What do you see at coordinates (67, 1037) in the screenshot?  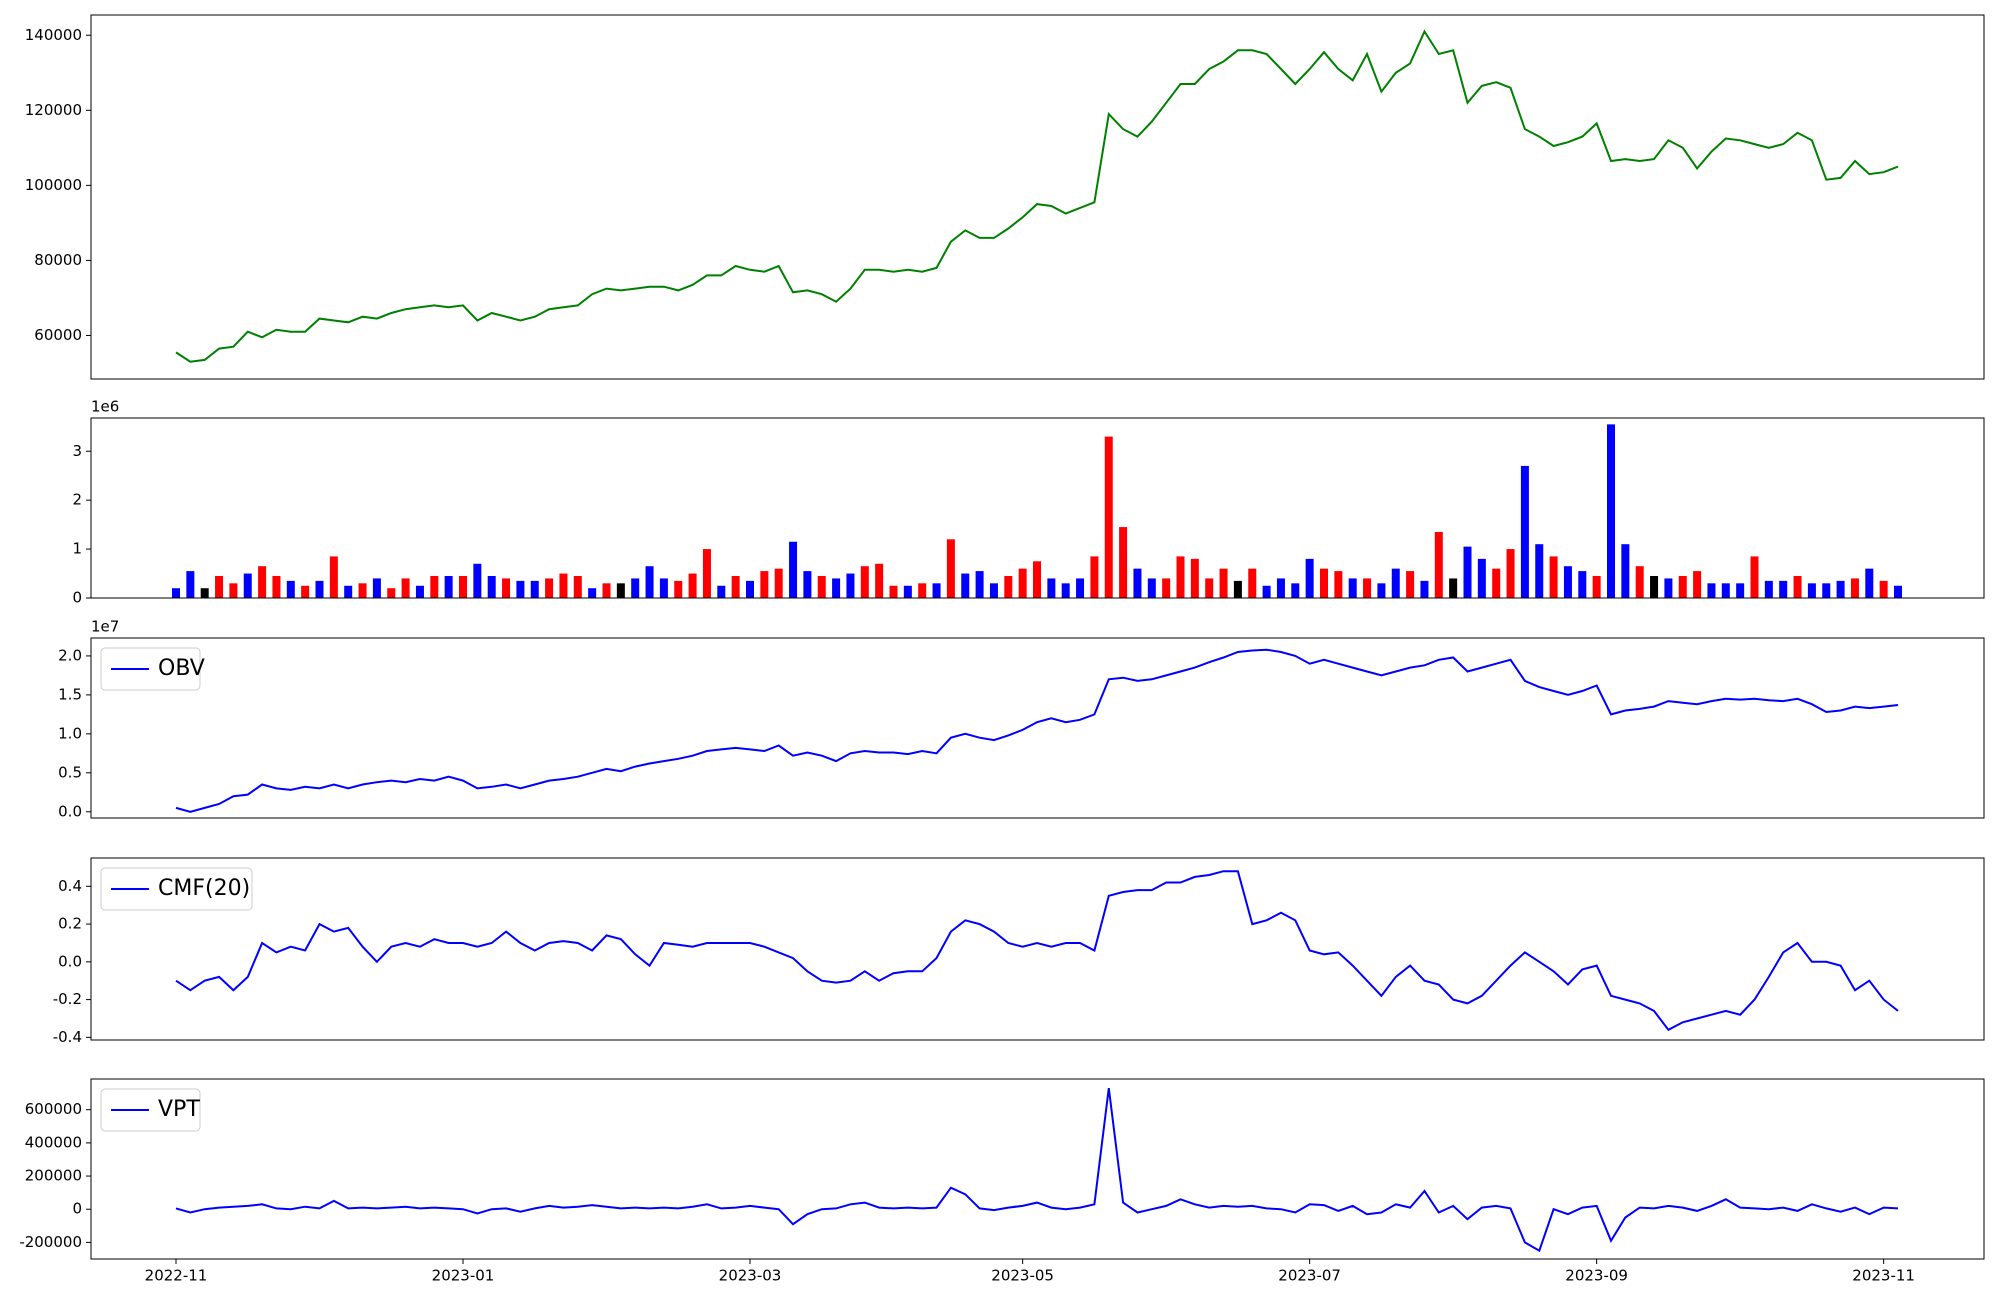 I see `y-tick-label: -0.4` at bounding box center [67, 1037].